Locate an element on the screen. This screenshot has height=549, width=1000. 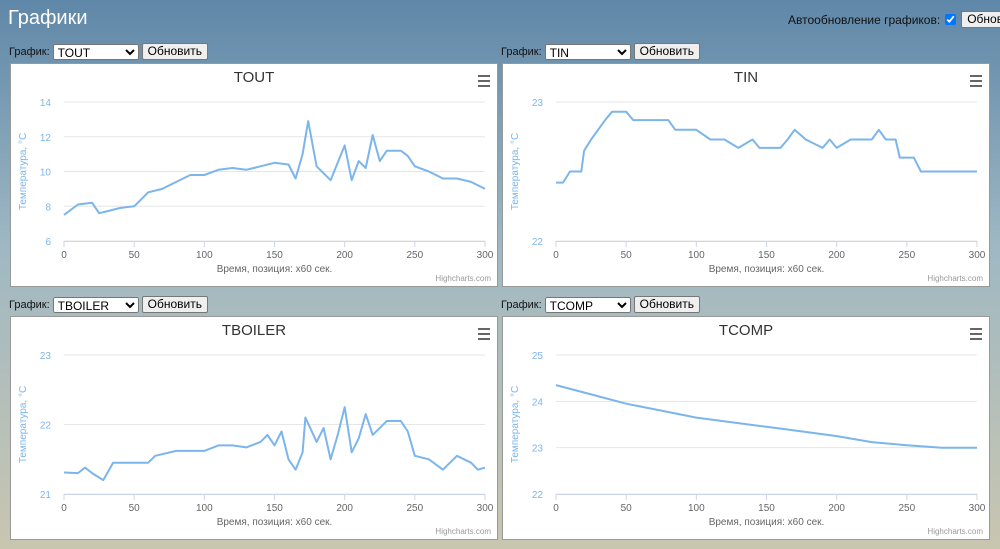
y-tick-label: 12 is located at coordinates (46, 138).